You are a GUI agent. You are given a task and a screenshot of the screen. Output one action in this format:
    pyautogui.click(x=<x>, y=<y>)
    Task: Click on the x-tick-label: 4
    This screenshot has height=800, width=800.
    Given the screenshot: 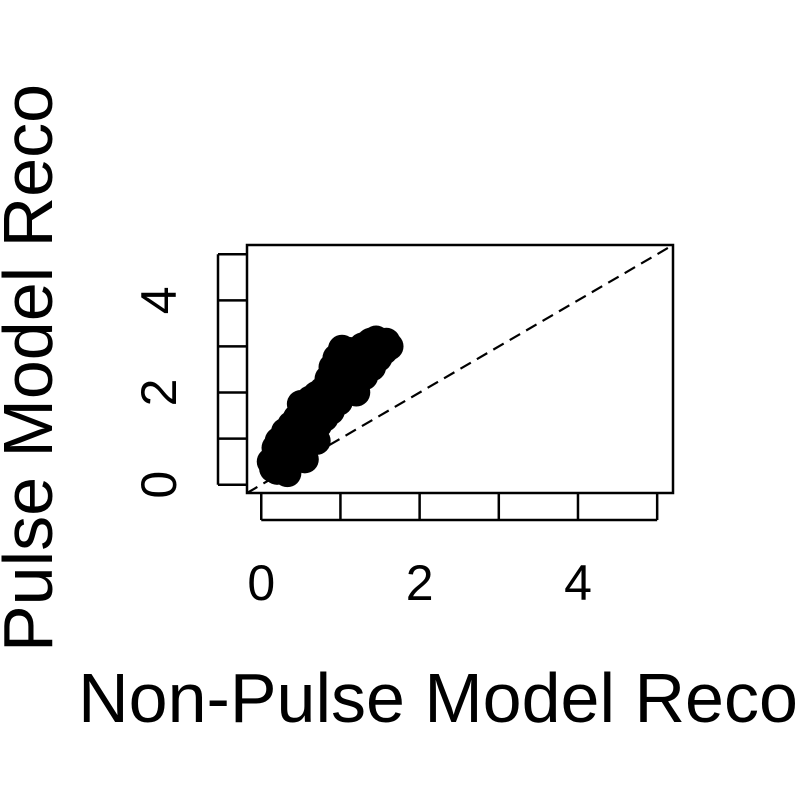 What is the action you would take?
    pyautogui.click(x=578, y=583)
    